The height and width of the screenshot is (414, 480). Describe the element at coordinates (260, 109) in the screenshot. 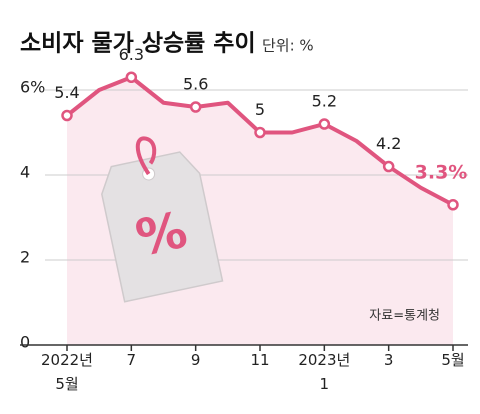

I see `data-label: 5` at that location.